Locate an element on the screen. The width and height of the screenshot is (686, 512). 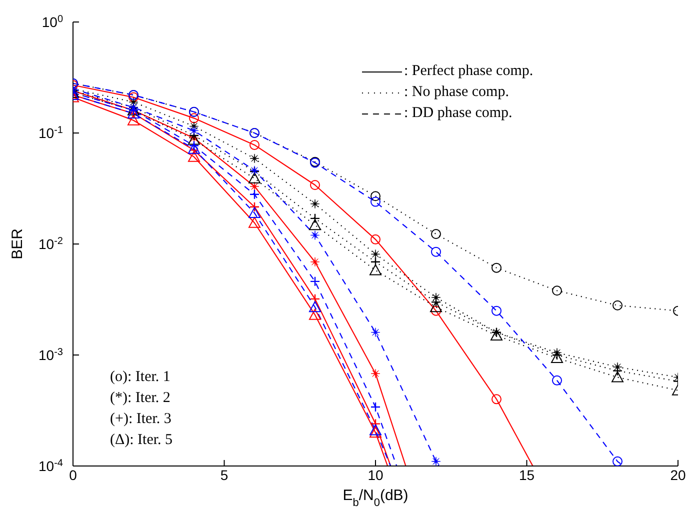
annotation: : Perfect phase comp. is located at coordinates (469, 71).